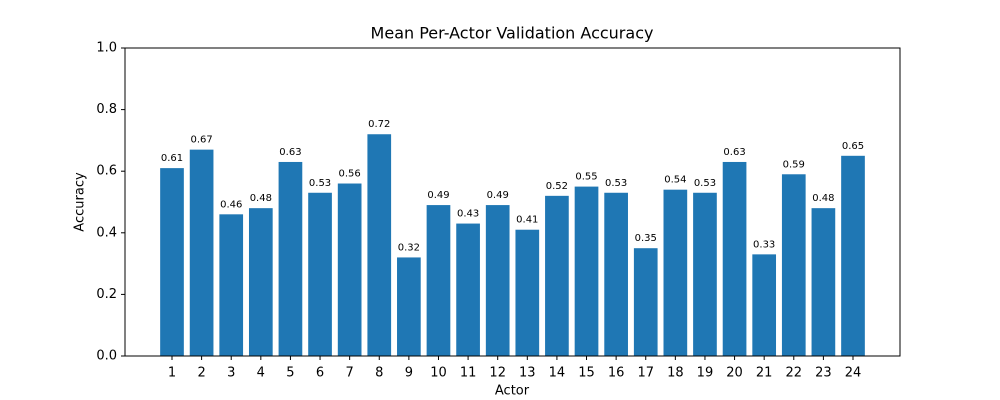 Image resolution: width=1000 pixels, height=400 pixels. What do you see at coordinates (290, 373) in the screenshot?
I see `x-tick-label: 5` at bounding box center [290, 373].